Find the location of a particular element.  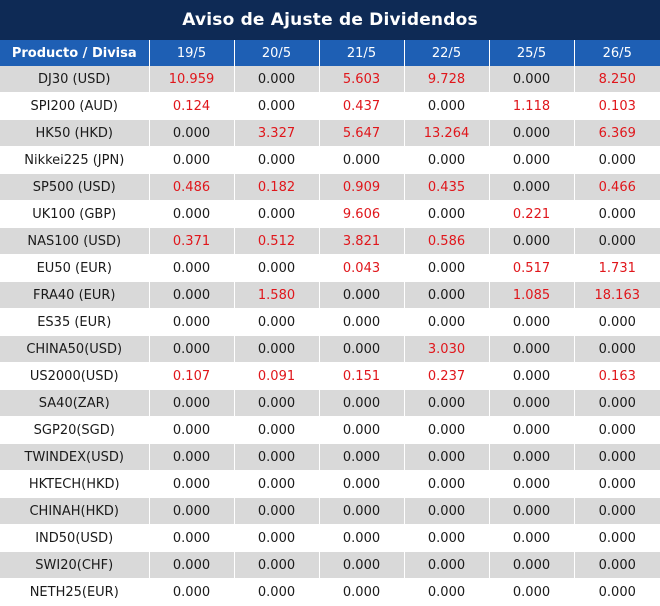

dividend-value-cell: 13.264 is located at coordinates (447, 133).